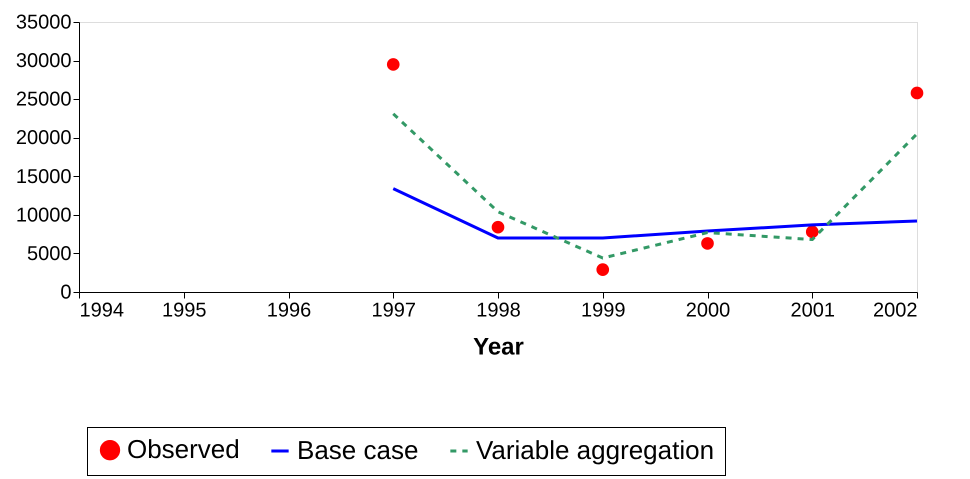  What do you see at coordinates (44, 23) in the screenshot?
I see `y-tick-label: 35000` at bounding box center [44, 23].